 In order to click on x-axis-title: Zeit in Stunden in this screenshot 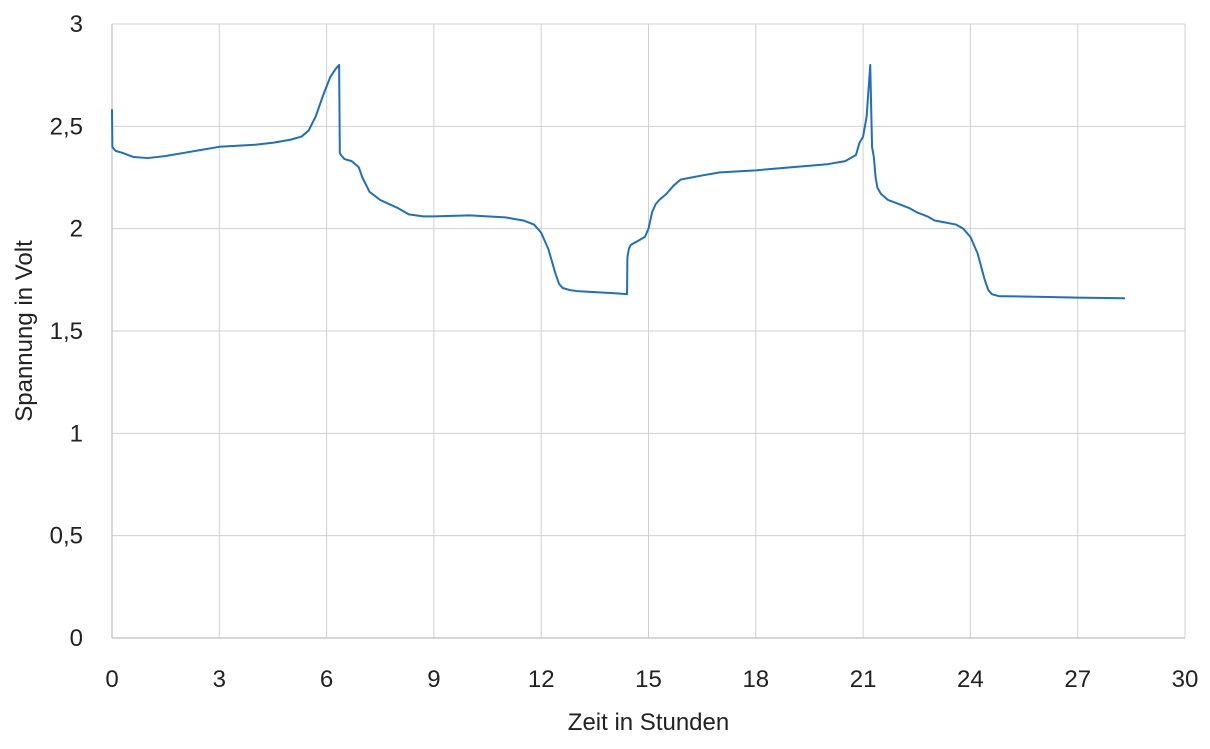, I will do `click(648, 722)`.